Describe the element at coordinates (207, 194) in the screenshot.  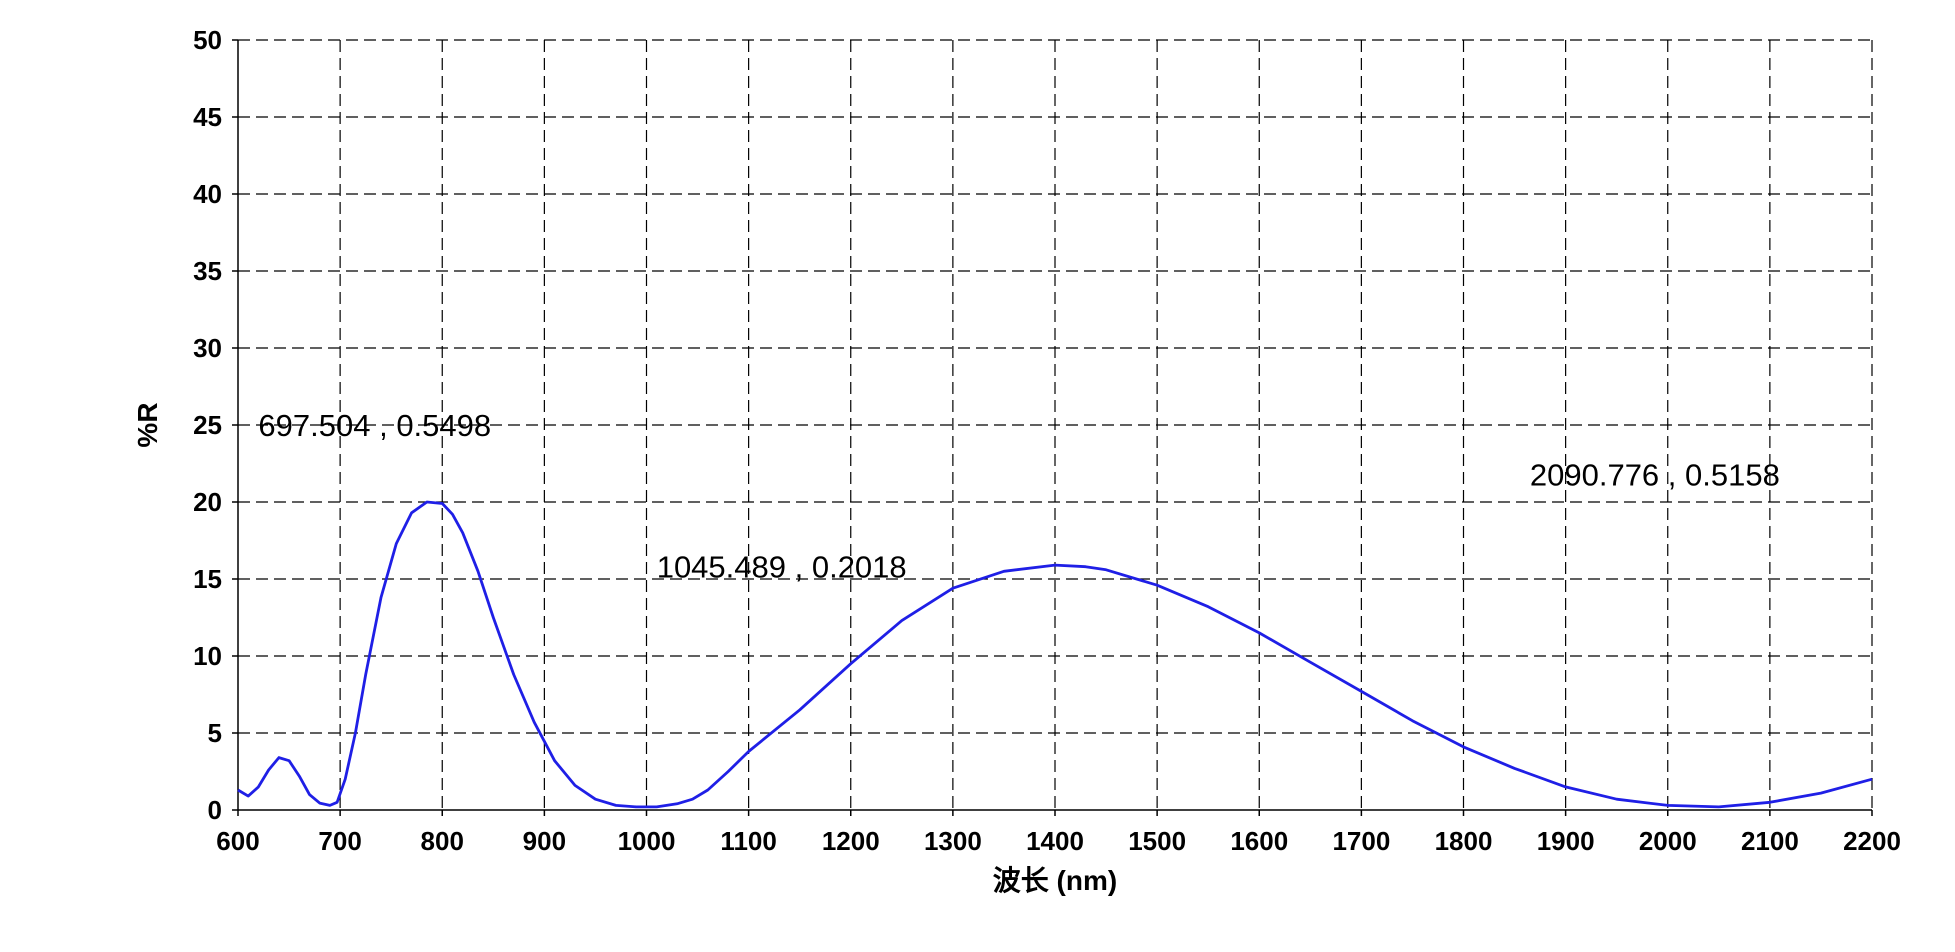
I see `y-tick-label: 40` at that location.